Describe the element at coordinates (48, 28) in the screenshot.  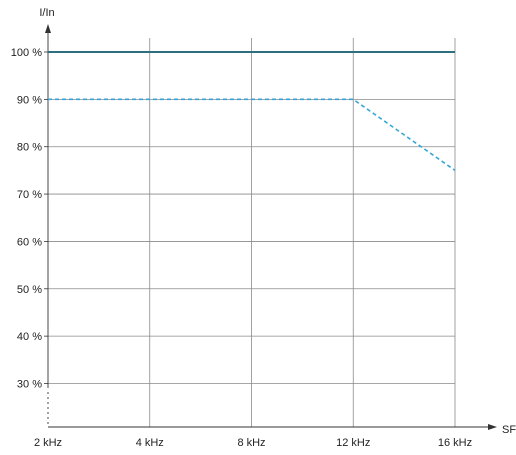
I see `y-axis-arrow` at that location.